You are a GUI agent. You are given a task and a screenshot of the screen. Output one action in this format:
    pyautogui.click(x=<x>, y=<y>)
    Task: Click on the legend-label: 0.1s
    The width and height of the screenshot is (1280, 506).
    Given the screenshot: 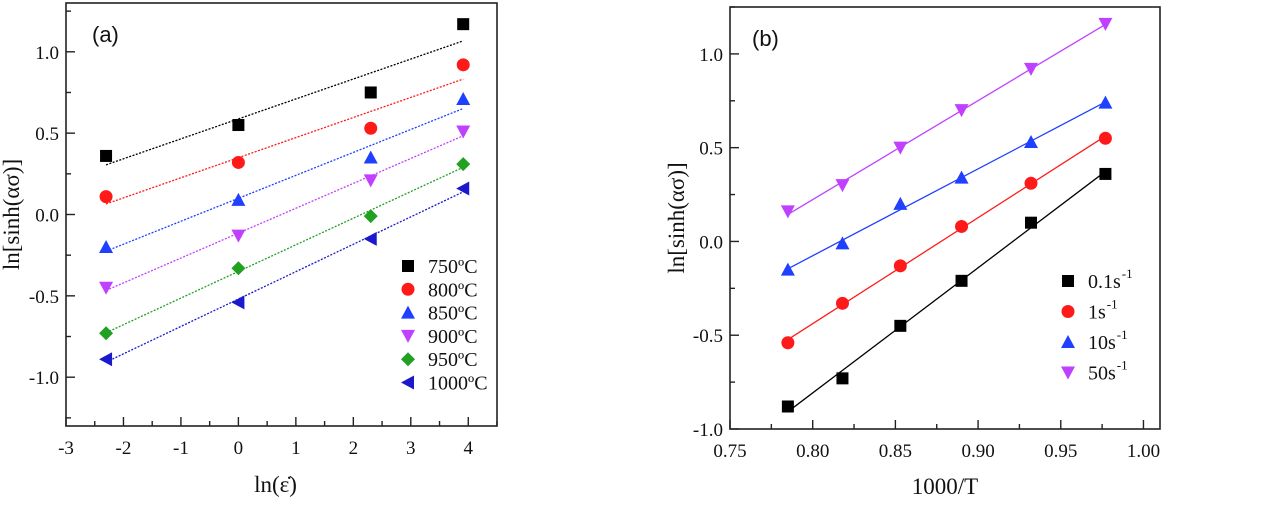 What is the action you would take?
    pyautogui.click(x=1104, y=282)
    